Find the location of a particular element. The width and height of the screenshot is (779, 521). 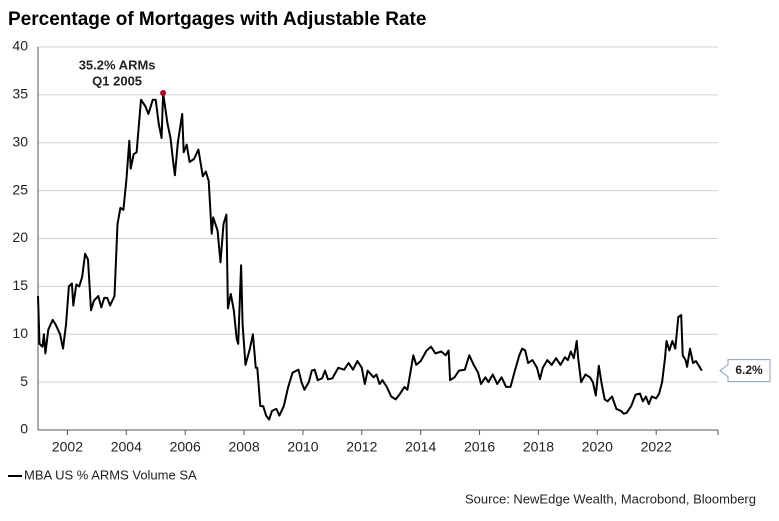

x-tick-label: 2008 is located at coordinates (243, 447).